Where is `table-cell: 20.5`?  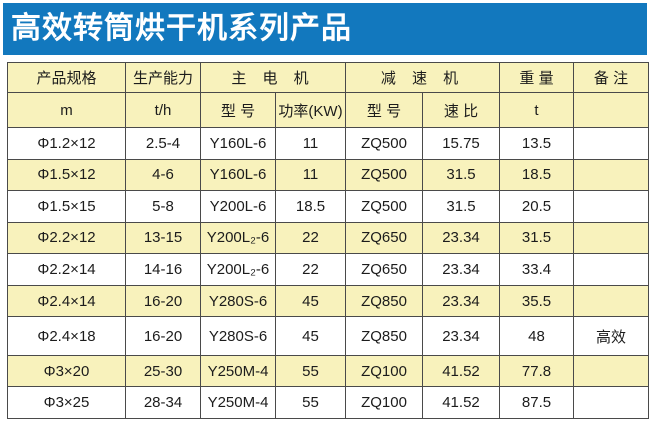
table-cell: 20.5 is located at coordinates (536, 206).